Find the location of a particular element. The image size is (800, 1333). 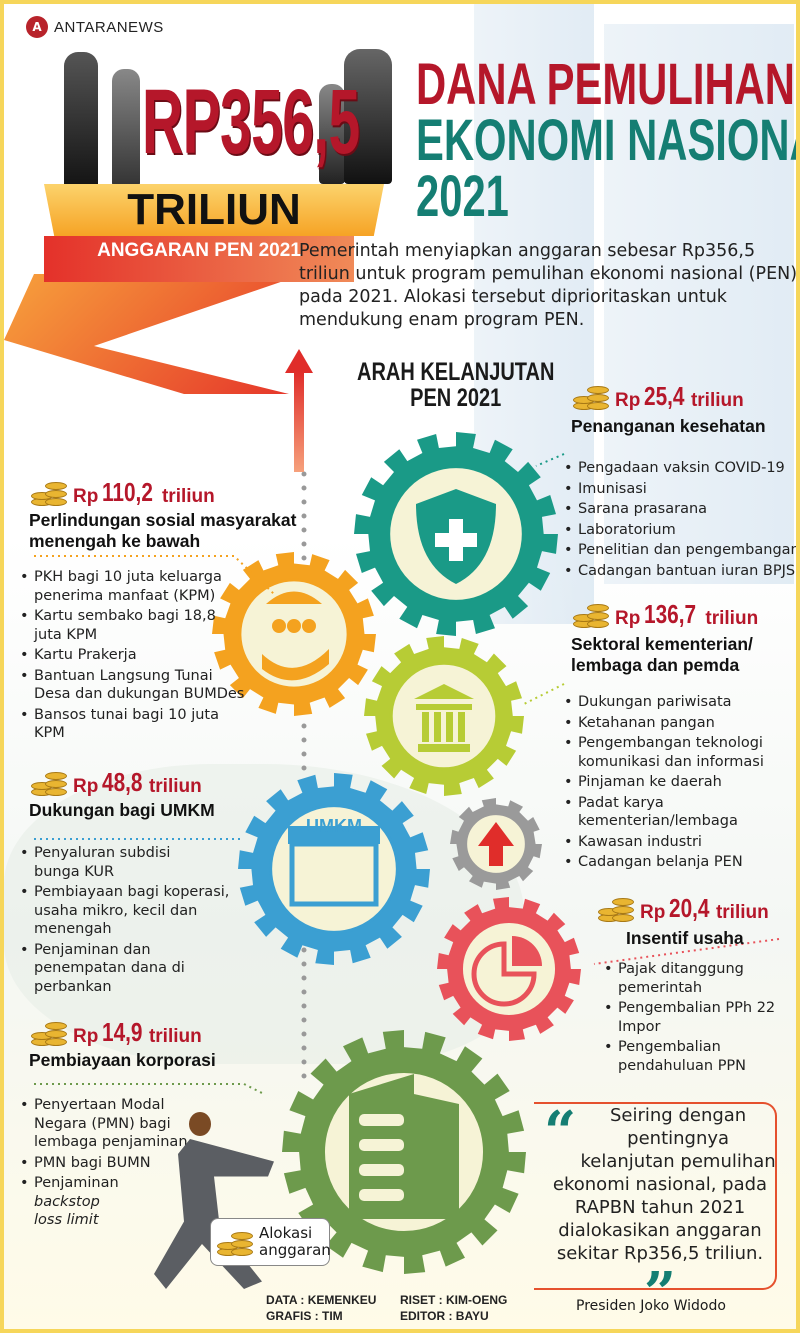

credit-editor: EDITOR : BAYU is located at coordinates (444, 1316).